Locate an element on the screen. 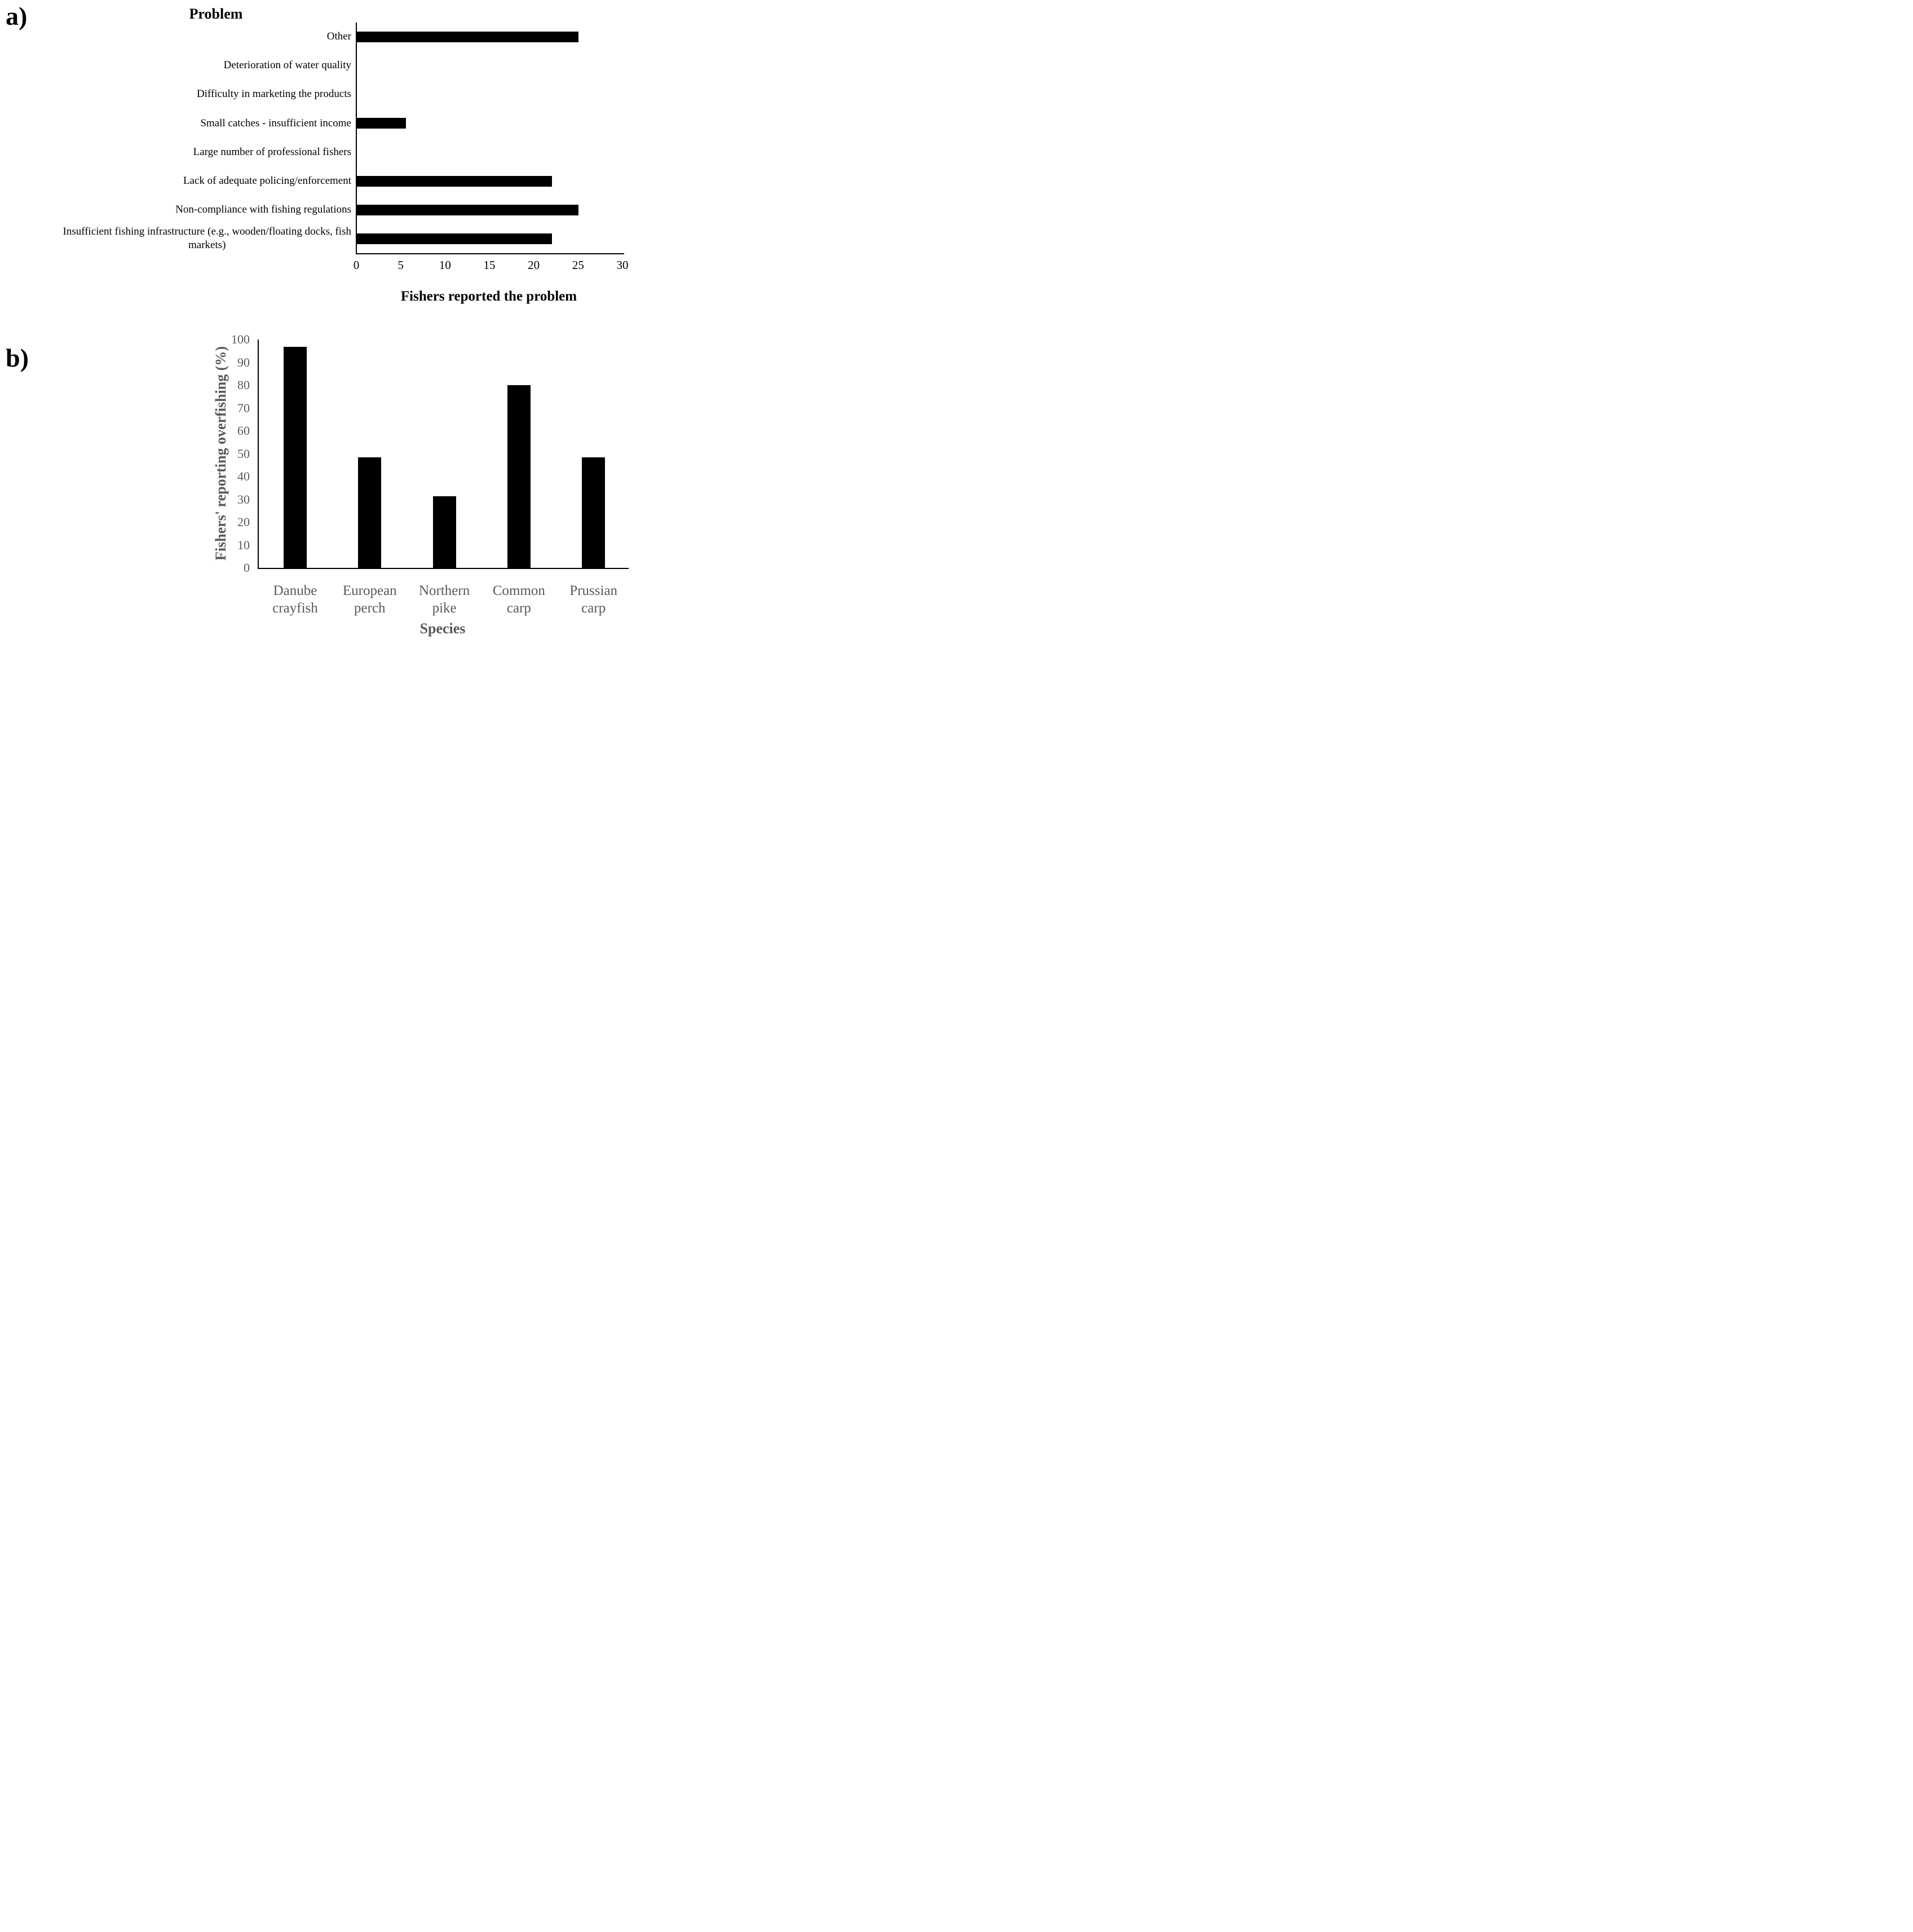 This screenshot has height=1932, width=1913. y-tick-label: 90 is located at coordinates (243, 362).